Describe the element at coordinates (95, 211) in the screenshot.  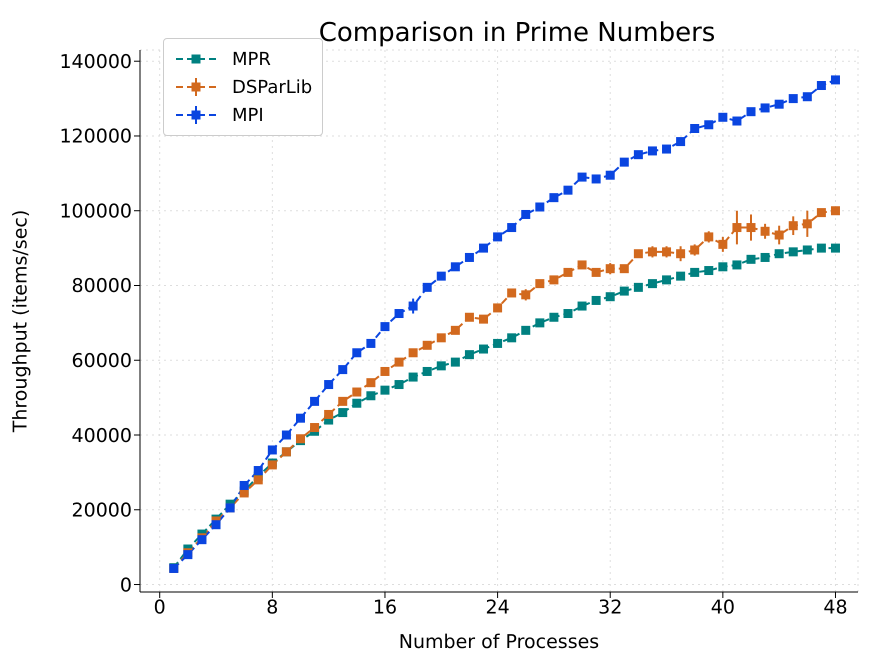
I see `y-tick-label: 100000` at that location.